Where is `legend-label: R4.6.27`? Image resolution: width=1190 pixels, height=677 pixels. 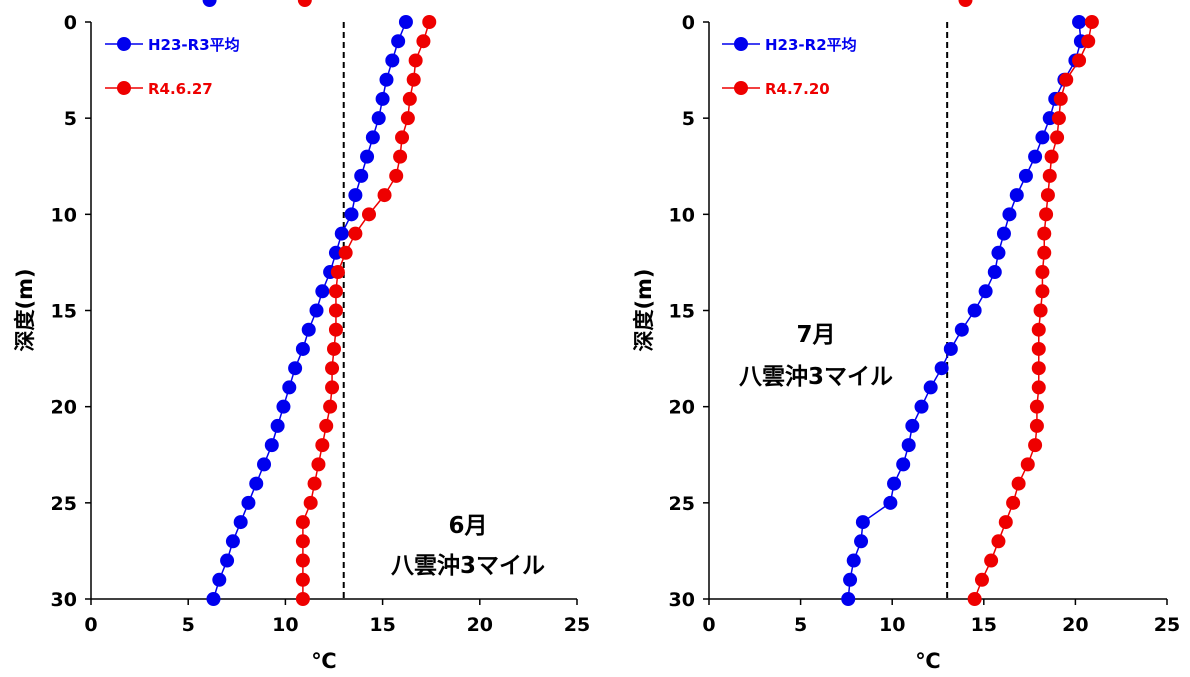
legend-label: R4.6.27 is located at coordinates (180, 89).